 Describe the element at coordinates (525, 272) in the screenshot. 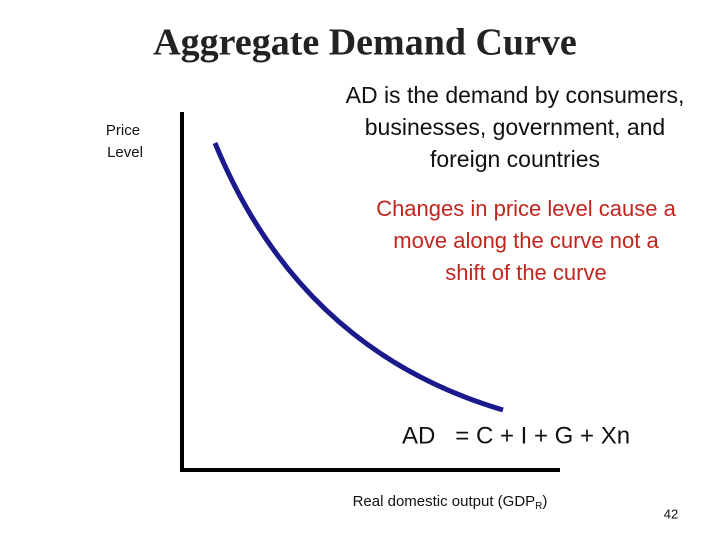

I see `note-line: shift of the curve` at that location.